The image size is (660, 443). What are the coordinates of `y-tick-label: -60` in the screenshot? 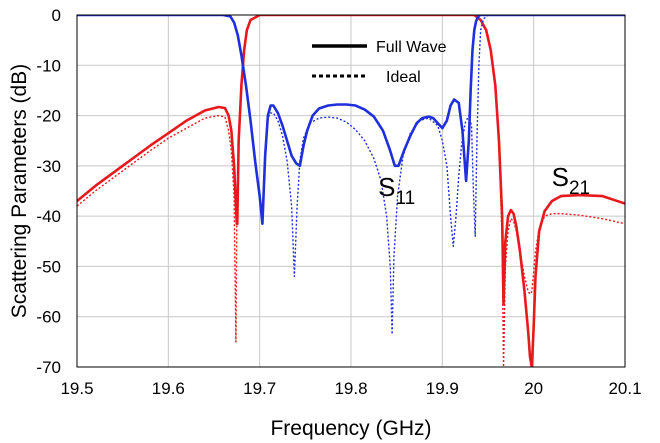 It's located at (48, 317).